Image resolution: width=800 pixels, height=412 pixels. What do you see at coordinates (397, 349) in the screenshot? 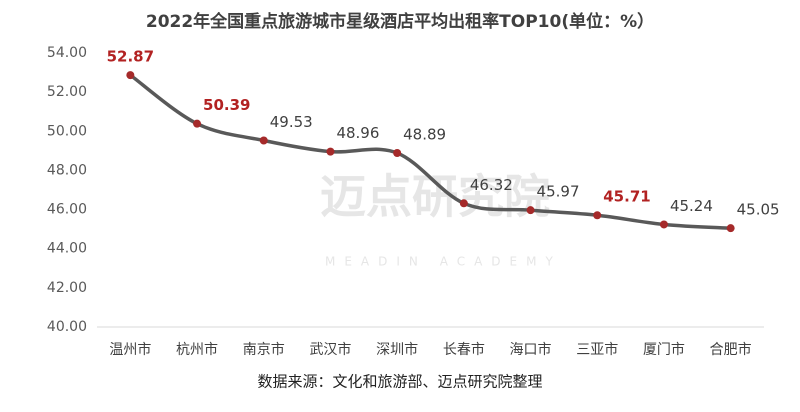
I see `x-tick-label: 深圳市` at bounding box center [397, 349].